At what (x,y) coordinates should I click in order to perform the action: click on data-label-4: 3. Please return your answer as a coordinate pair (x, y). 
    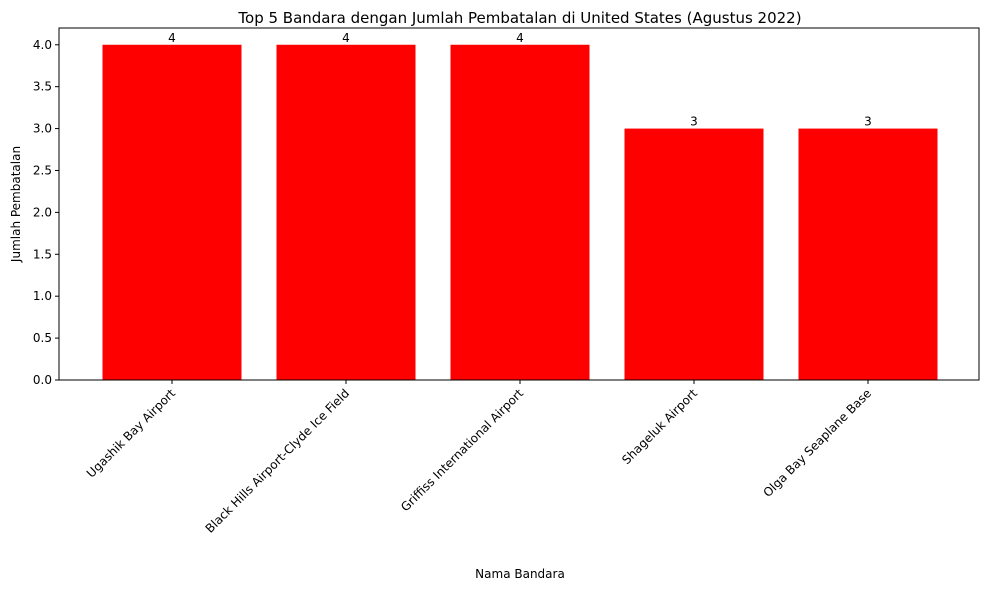
    Looking at the image, I should click on (694, 122).